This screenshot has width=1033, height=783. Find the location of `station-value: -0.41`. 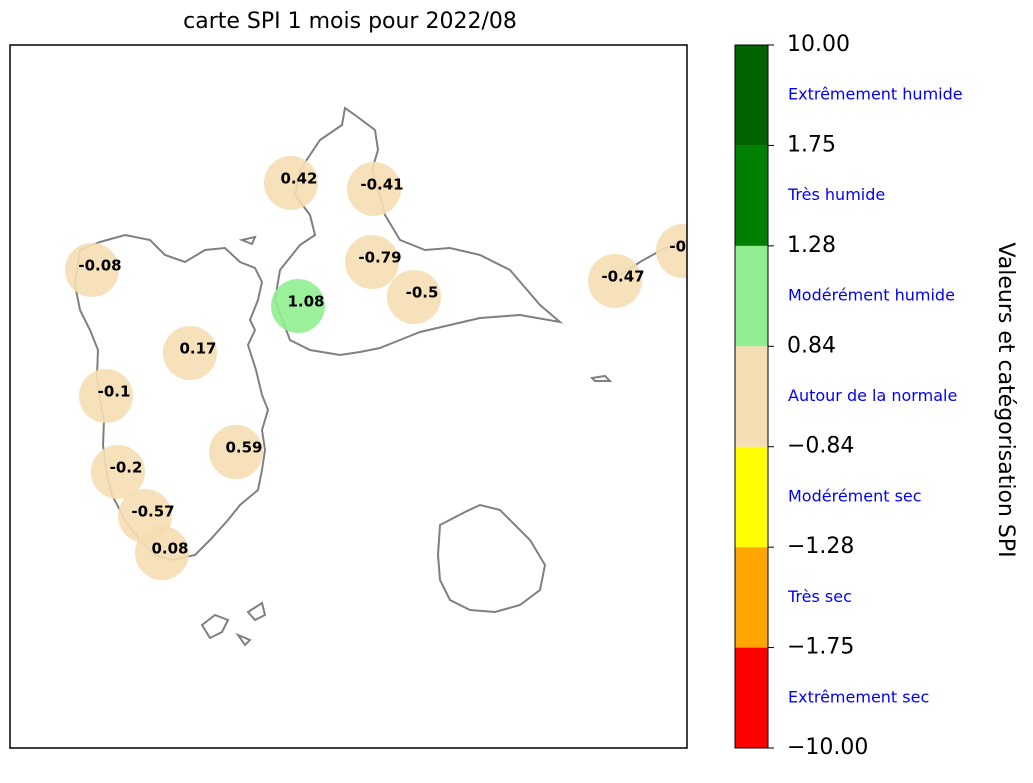

station-value: -0.41 is located at coordinates (381, 185).